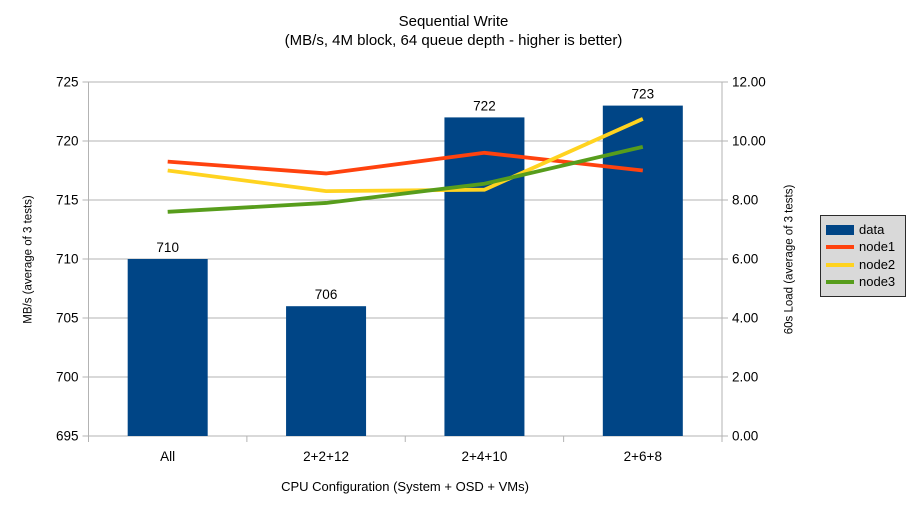  What do you see at coordinates (67, 200) in the screenshot?
I see `y-left-tick-label: 715` at bounding box center [67, 200].